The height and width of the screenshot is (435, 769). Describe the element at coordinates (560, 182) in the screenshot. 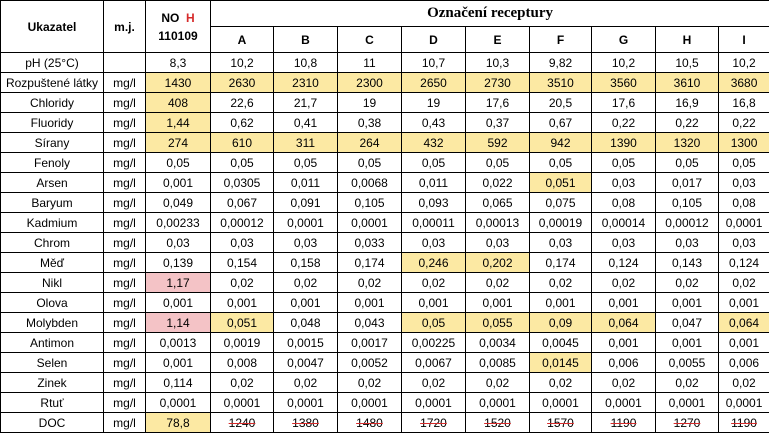

I see `value-cell-f: 0,051` at that location.